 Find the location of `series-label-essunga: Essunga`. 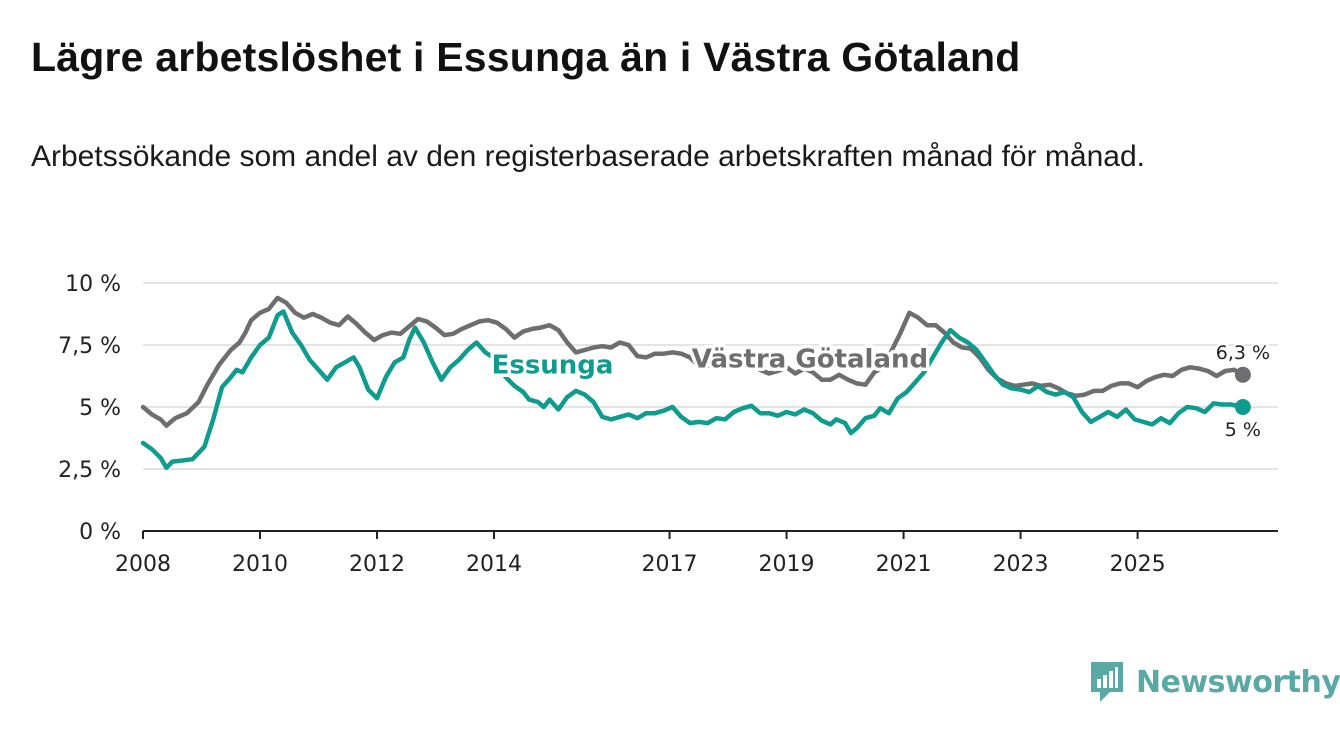

series-label-essunga: Essunga is located at coordinates (553, 366).